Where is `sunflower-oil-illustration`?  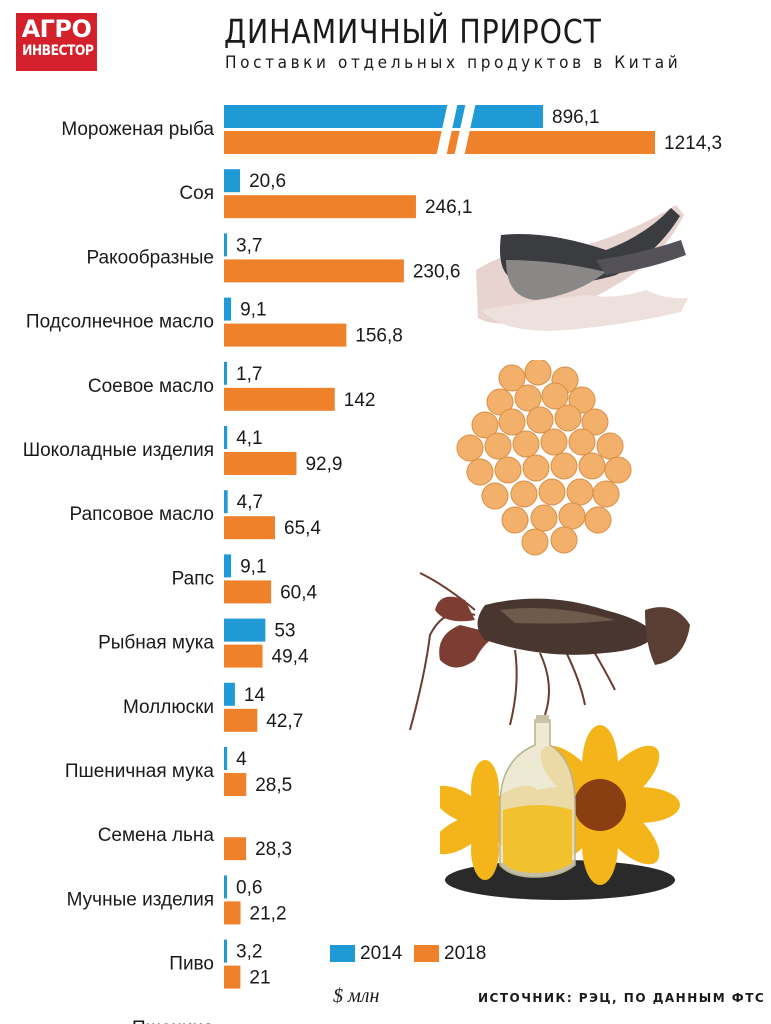
sunflower-oil-illustration is located at coordinates (560, 807).